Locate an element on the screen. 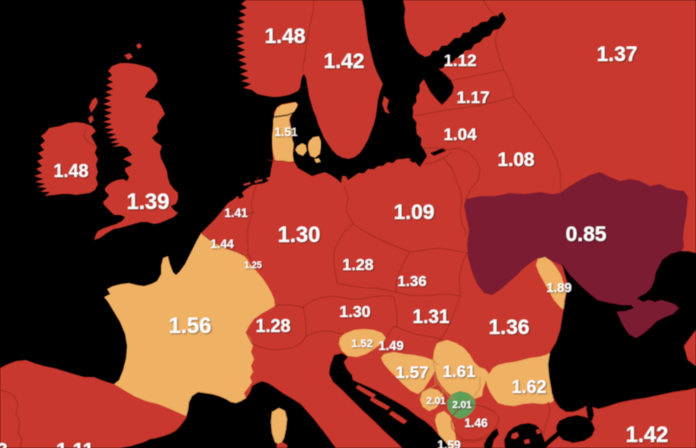 The image size is (696, 448). svg-text: 3 is located at coordinates (4, 444).